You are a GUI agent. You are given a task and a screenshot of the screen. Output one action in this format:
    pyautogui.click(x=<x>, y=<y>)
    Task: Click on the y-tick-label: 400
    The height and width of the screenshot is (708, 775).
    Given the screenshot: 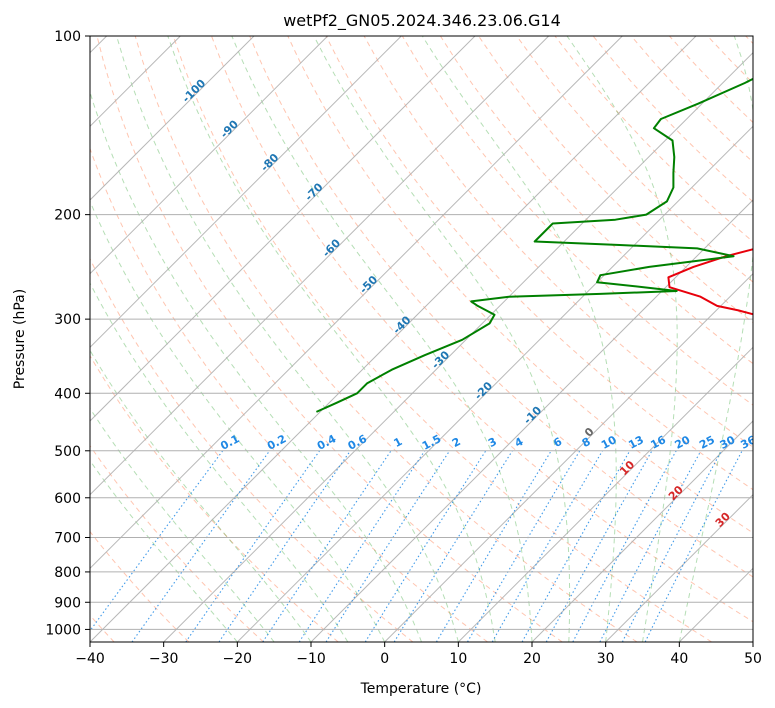 What is the action you would take?
    pyautogui.click(x=67, y=394)
    